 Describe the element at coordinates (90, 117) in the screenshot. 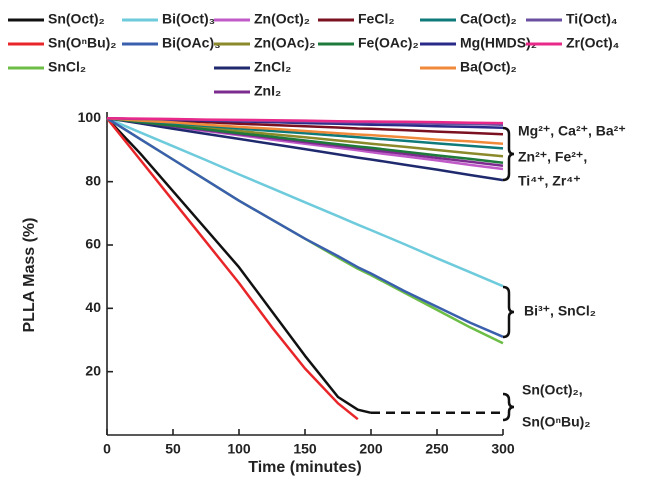

I see `y-tick-label: 100` at that location.